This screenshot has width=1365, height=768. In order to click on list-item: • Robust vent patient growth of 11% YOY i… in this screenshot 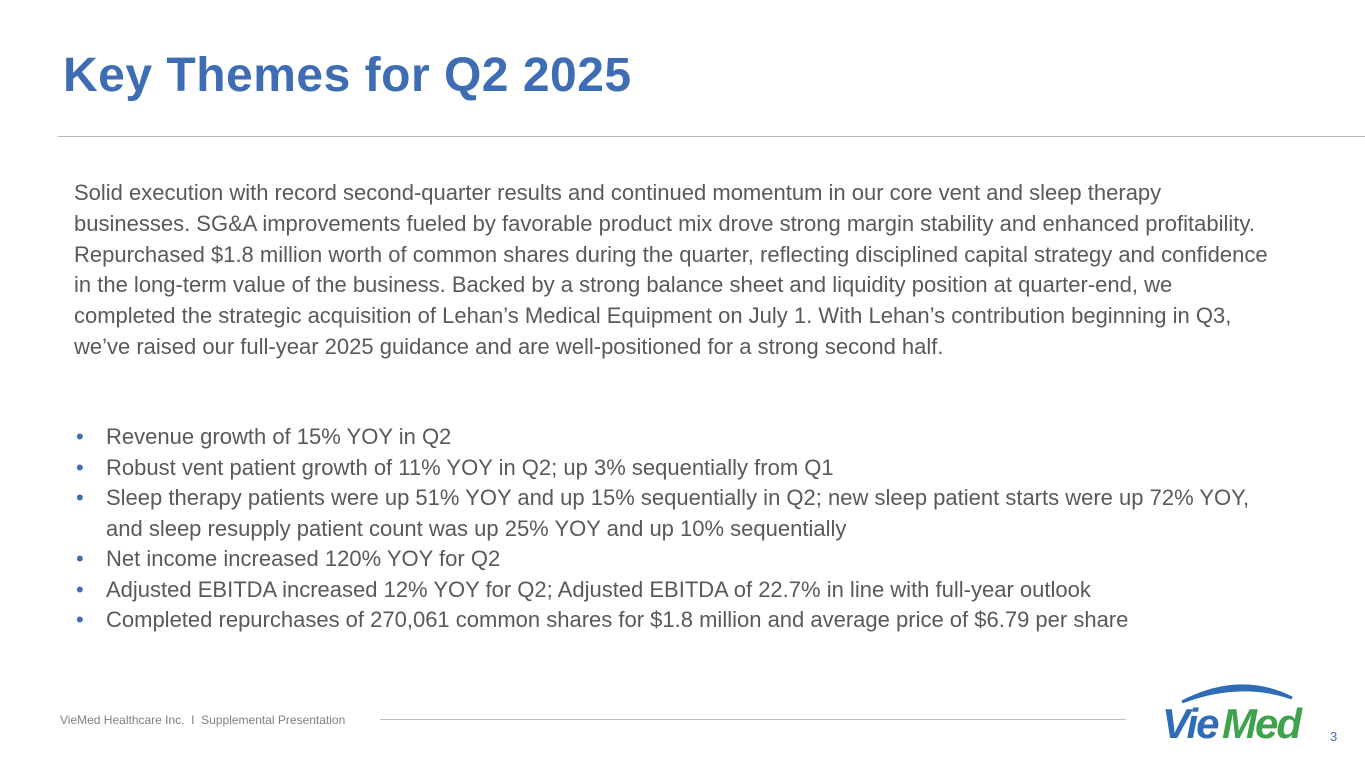, I will do `click(674, 468)`.